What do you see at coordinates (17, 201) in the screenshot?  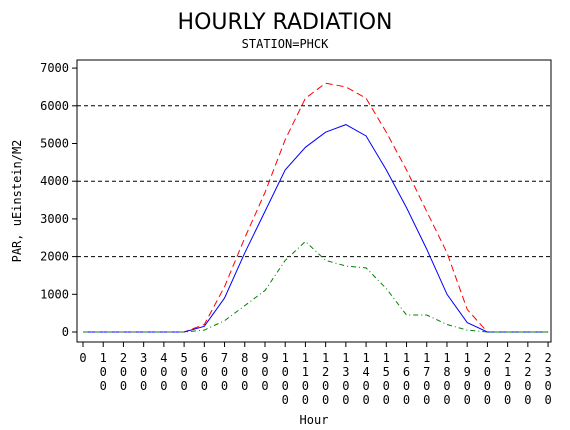 I see `y-axis-label: PAR, uEinstein/M2` at bounding box center [17, 201].